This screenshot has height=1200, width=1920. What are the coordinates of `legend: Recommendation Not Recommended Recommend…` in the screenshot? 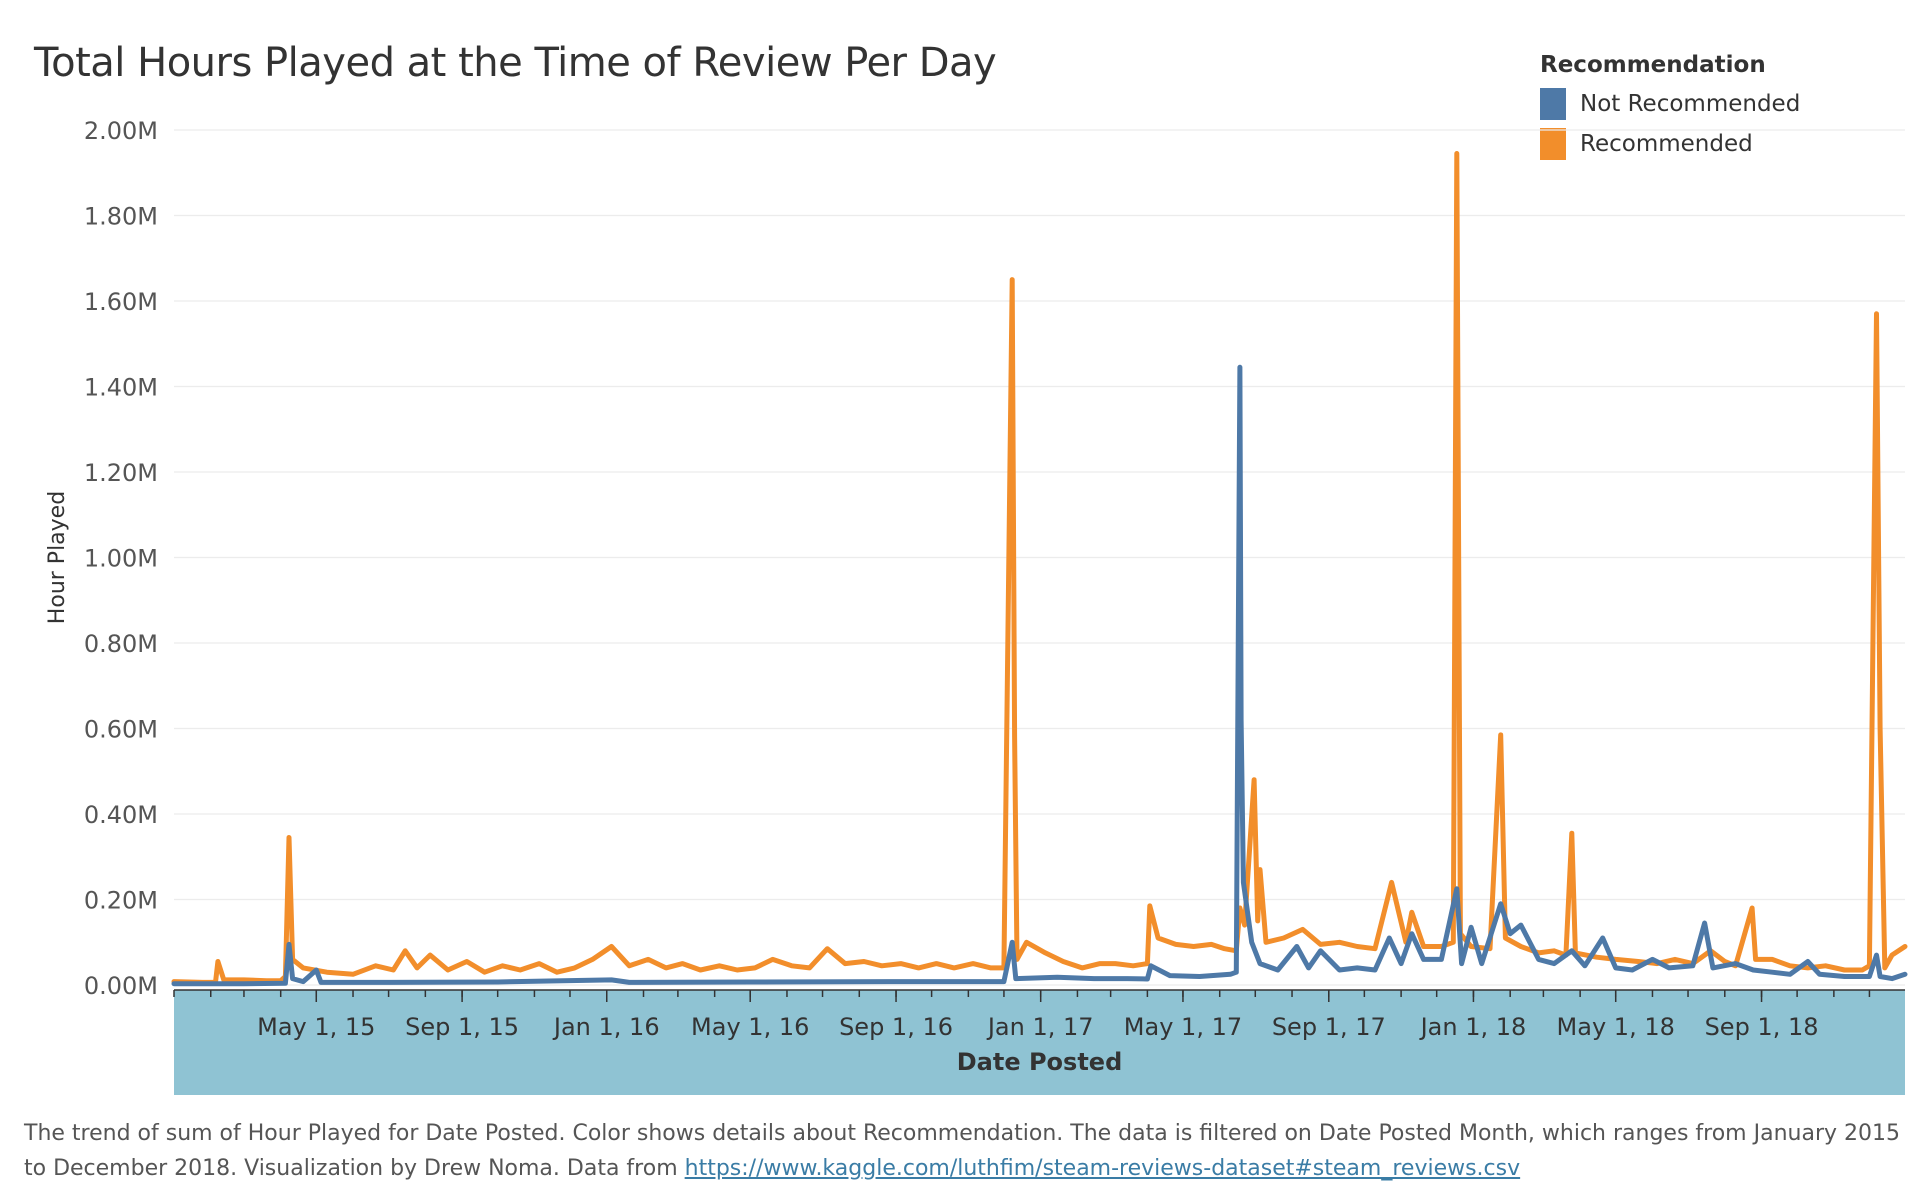 It's located at (1670, 108).